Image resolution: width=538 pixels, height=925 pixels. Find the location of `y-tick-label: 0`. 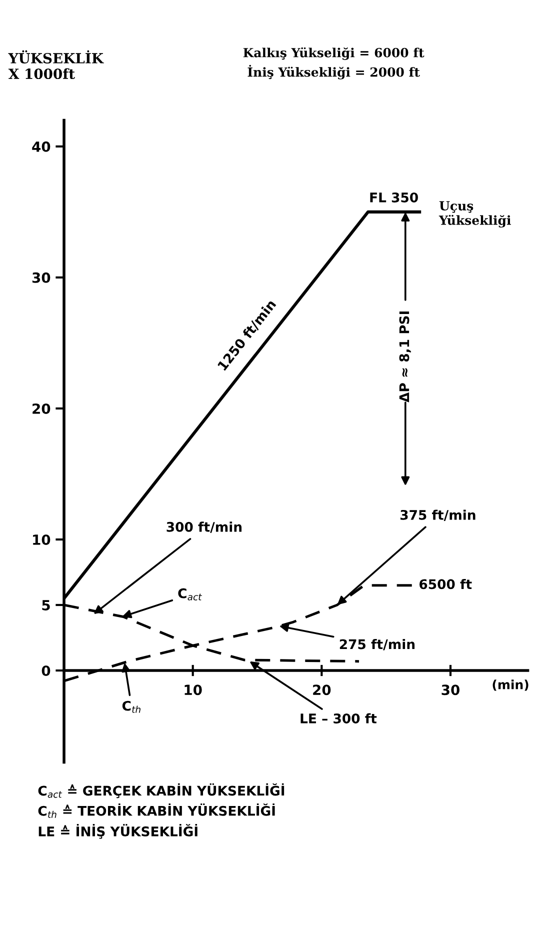

y-tick-label: 0 is located at coordinates (46, 670).